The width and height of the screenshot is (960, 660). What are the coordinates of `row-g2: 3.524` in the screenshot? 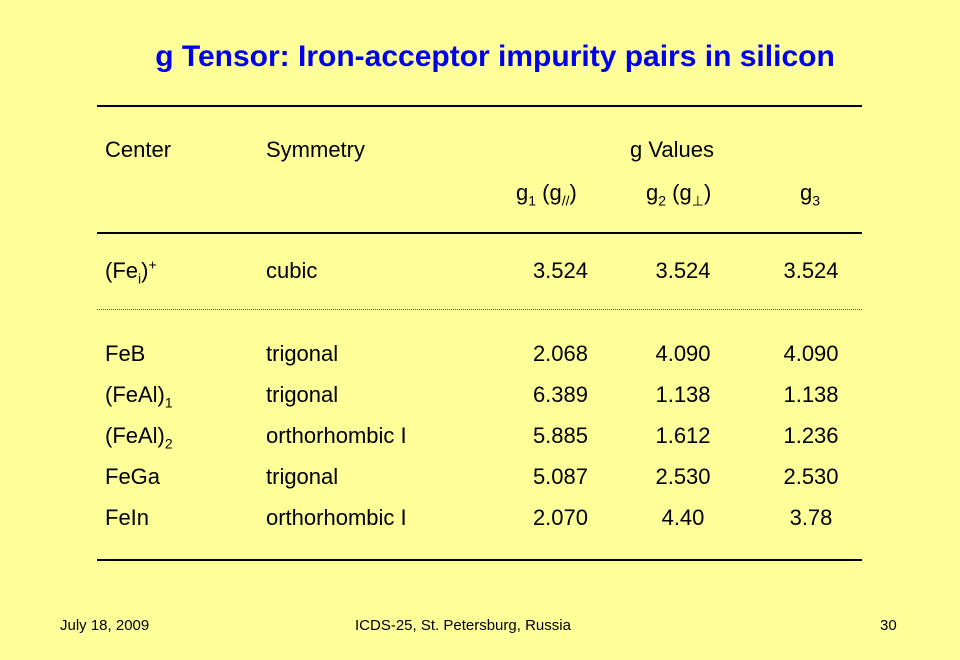 It's located at (683, 270).